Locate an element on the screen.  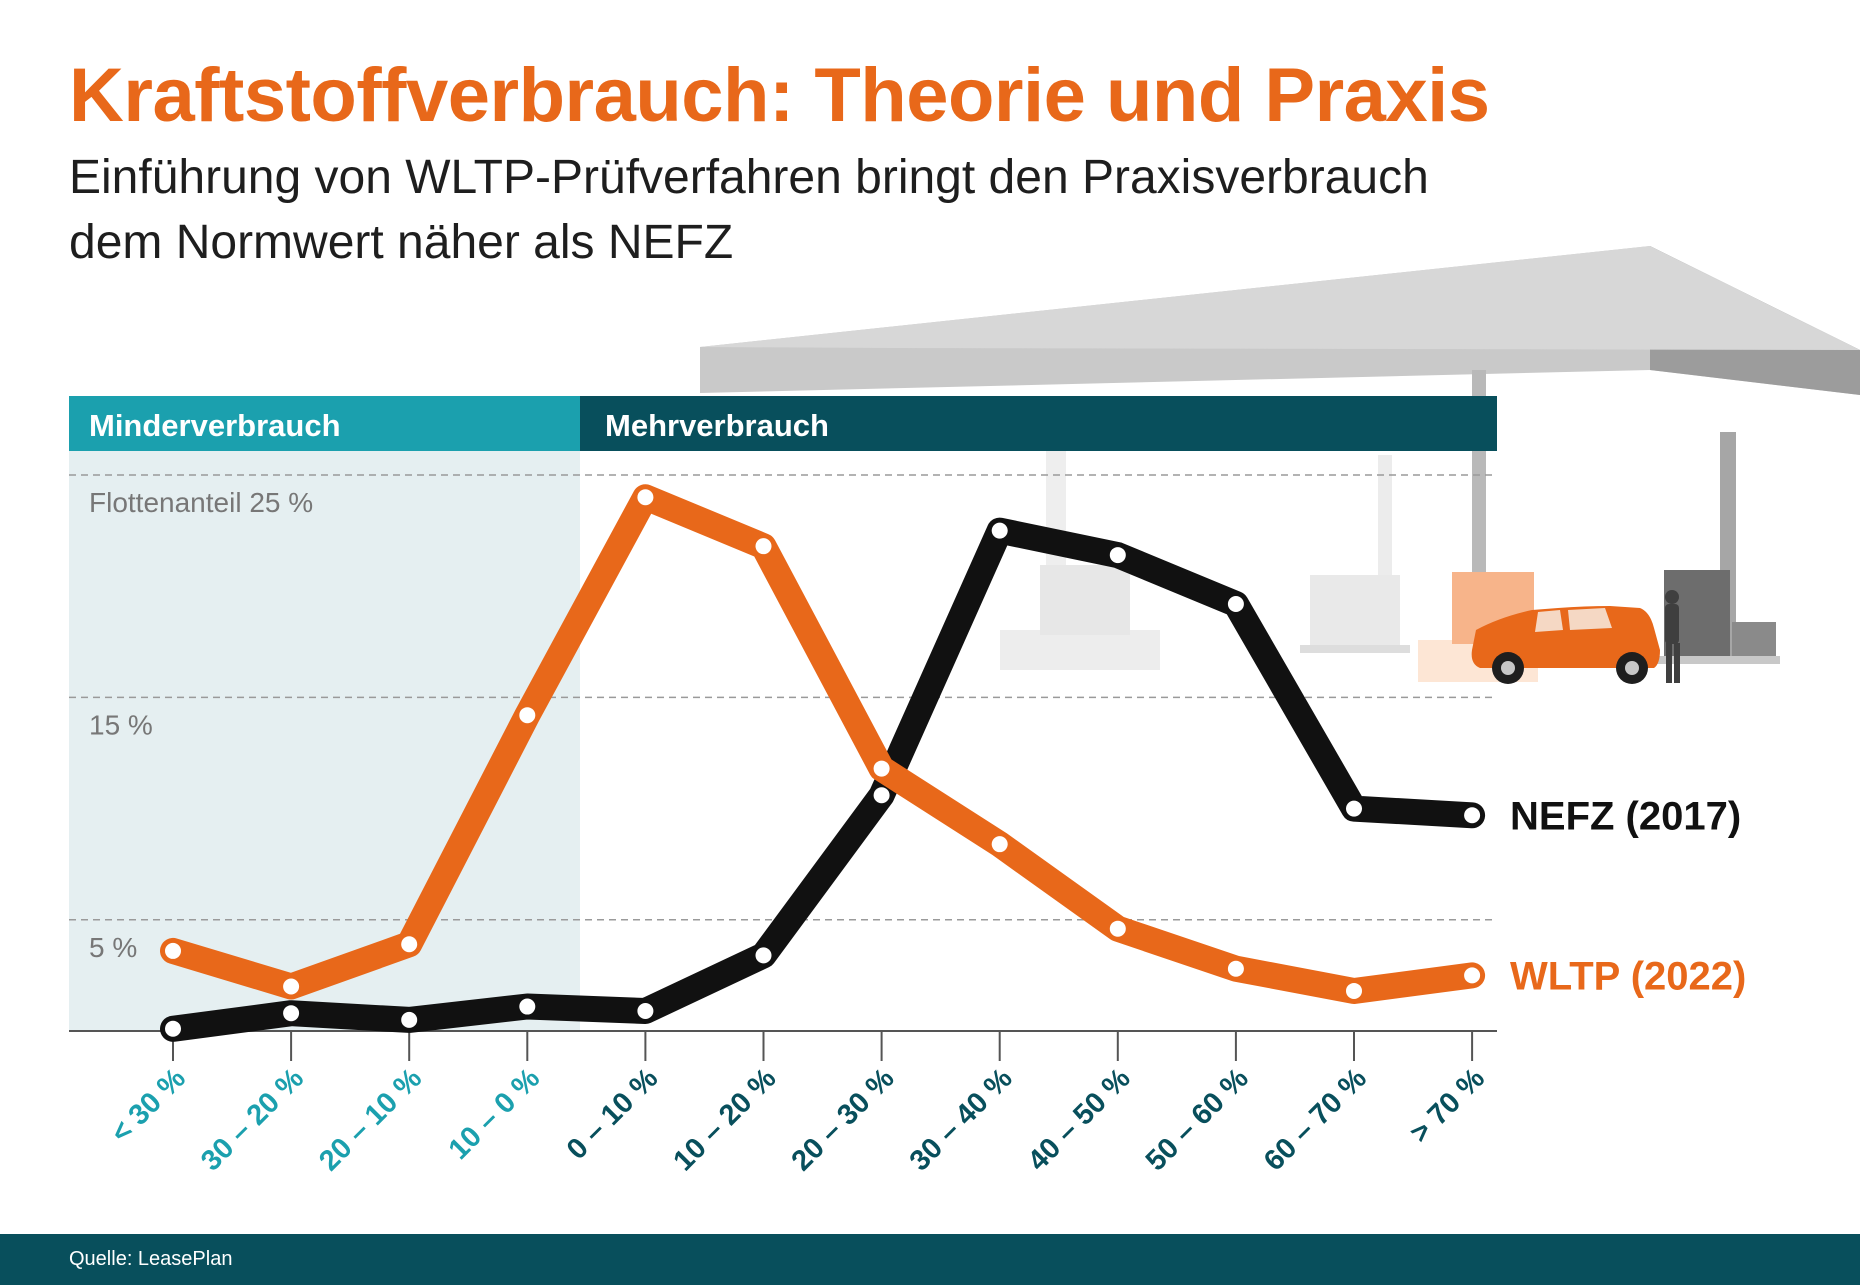
x-tick-label: 20 – 30 % is located at coordinates (843, 1119).